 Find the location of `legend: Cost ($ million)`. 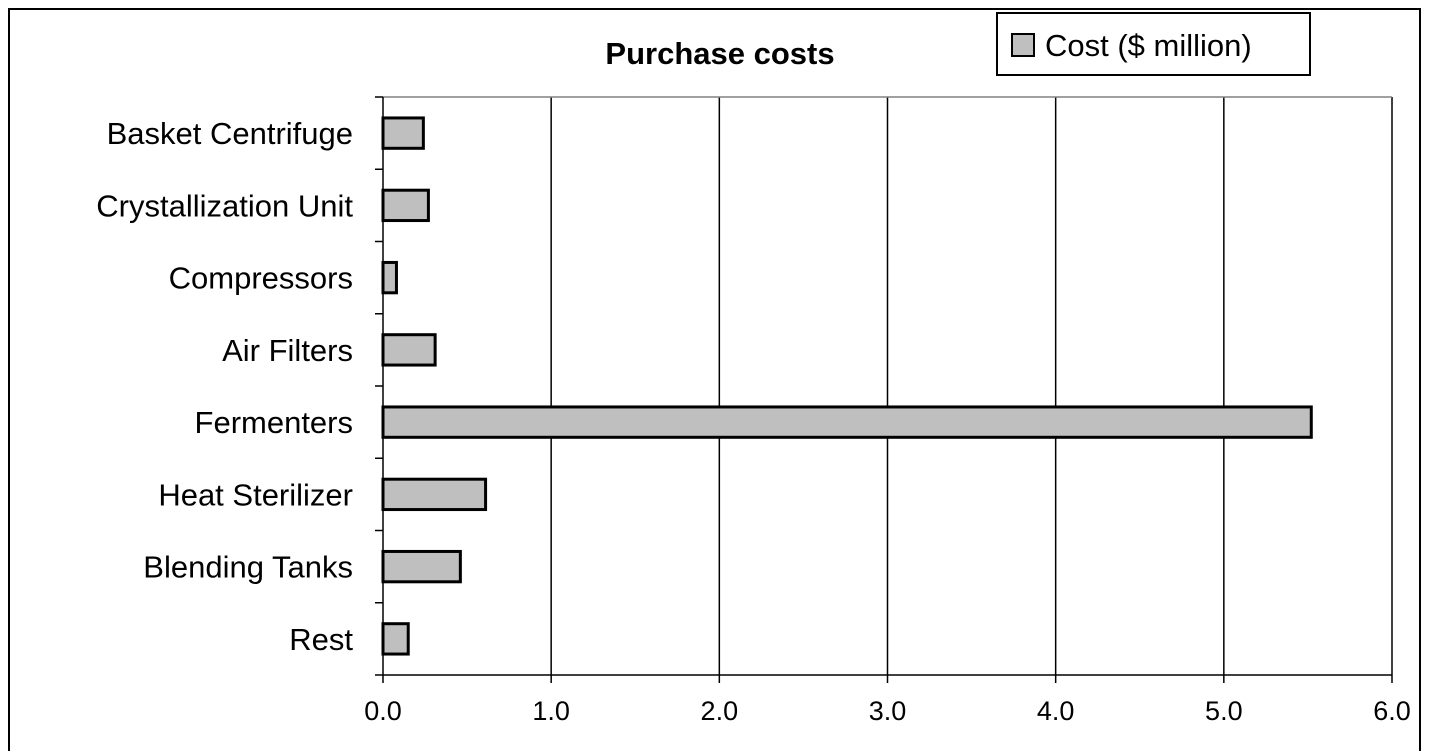

legend: Cost ($ million) is located at coordinates (1153, 44).